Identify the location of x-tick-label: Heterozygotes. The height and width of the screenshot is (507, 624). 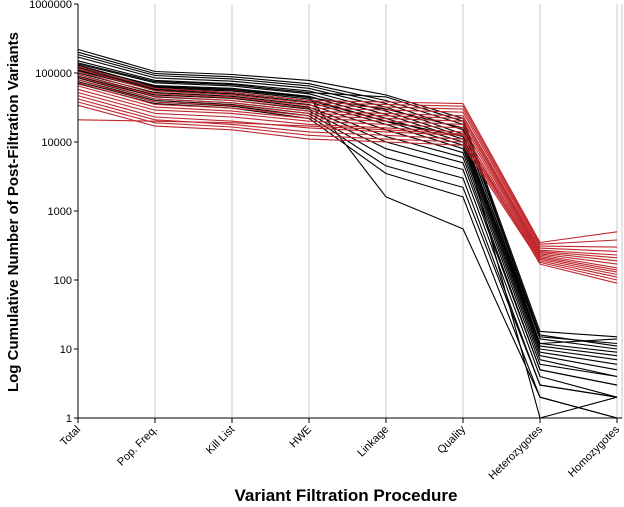
(515, 452).